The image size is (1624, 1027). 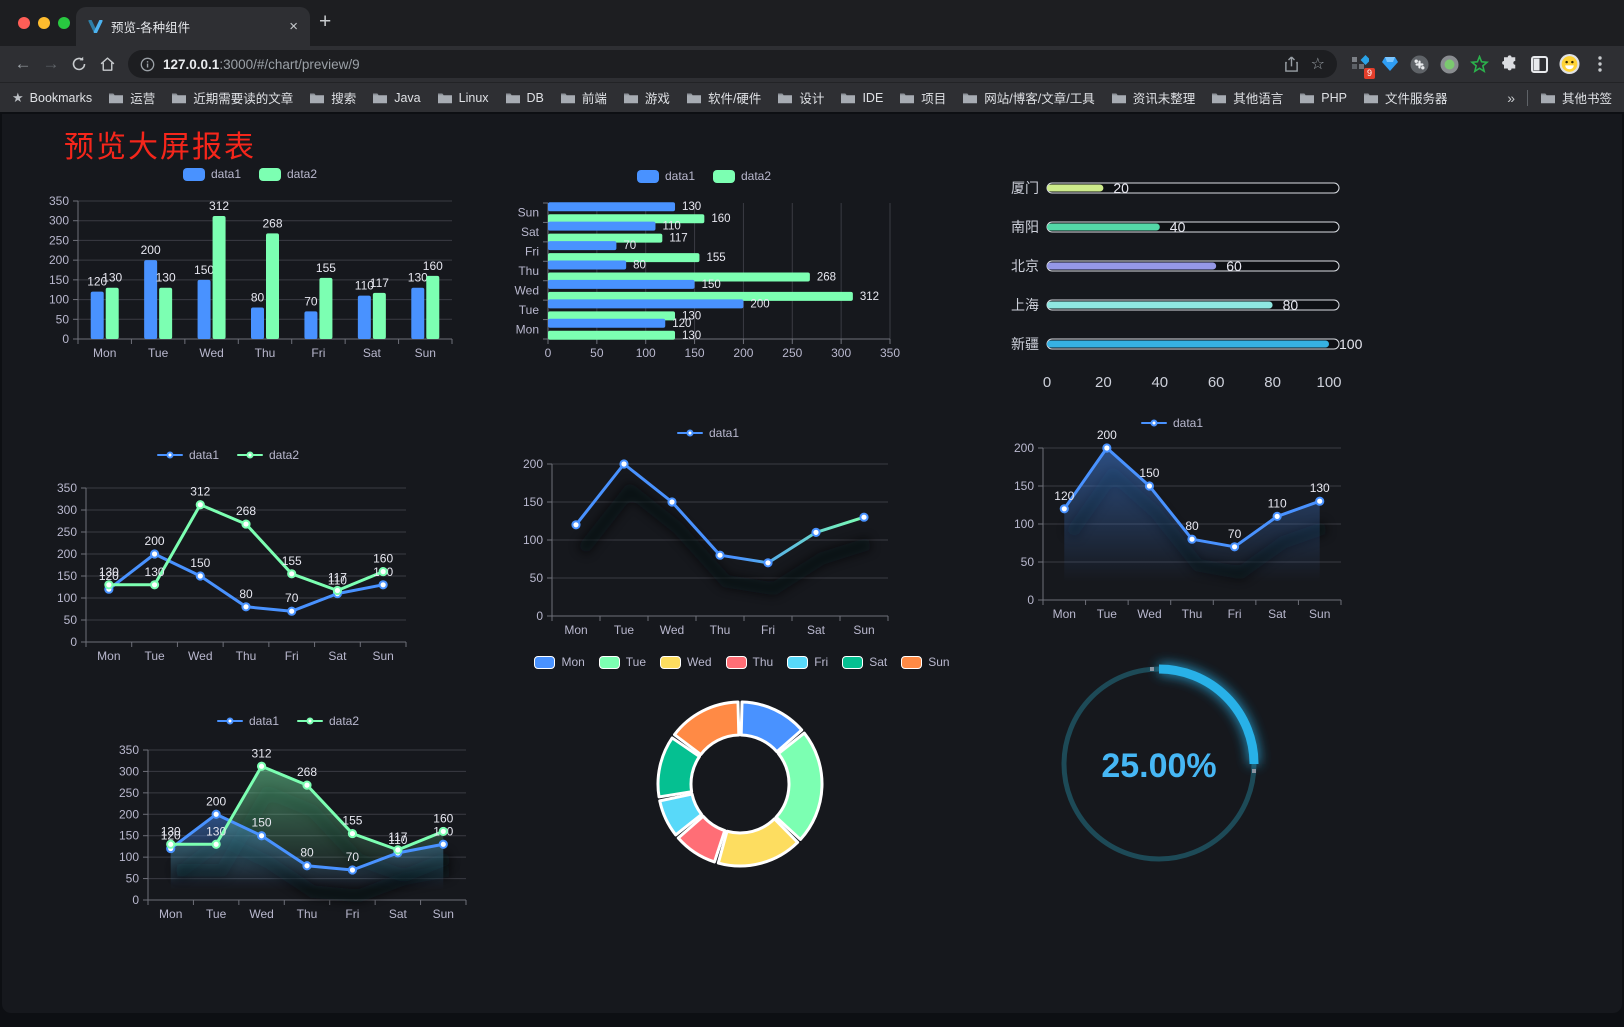 What do you see at coordinates (51, 63) in the screenshot?
I see `forward-button: →` at bounding box center [51, 63].